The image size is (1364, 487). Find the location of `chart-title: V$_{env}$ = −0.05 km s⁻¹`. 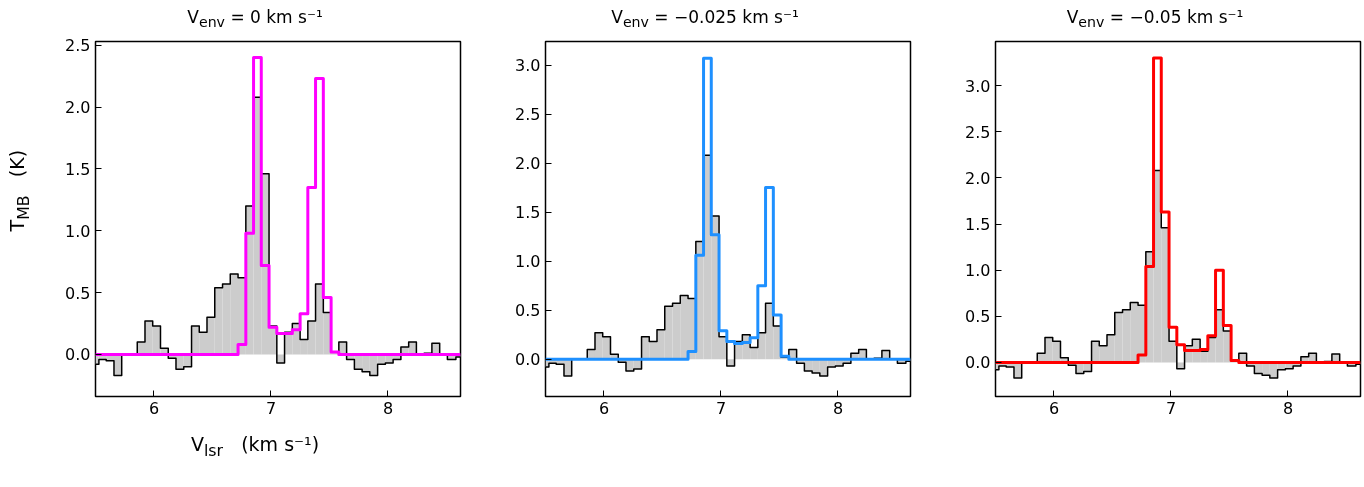

chart-title: V$_{env}$ = −0.05 km s⁻¹ is located at coordinates (1155, 19).